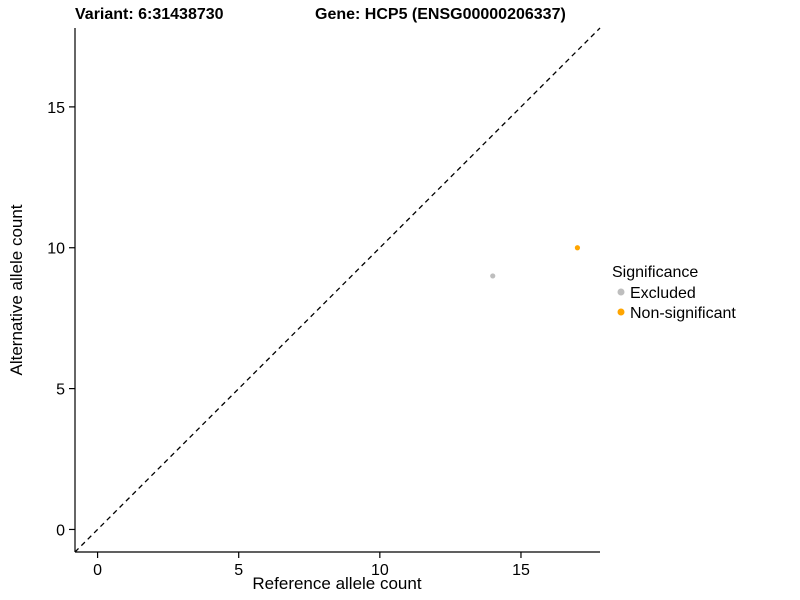 This screenshot has height=600, width=800. What do you see at coordinates (683, 313) in the screenshot?
I see `legend-label-non-significant: Non-significant` at bounding box center [683, 313].